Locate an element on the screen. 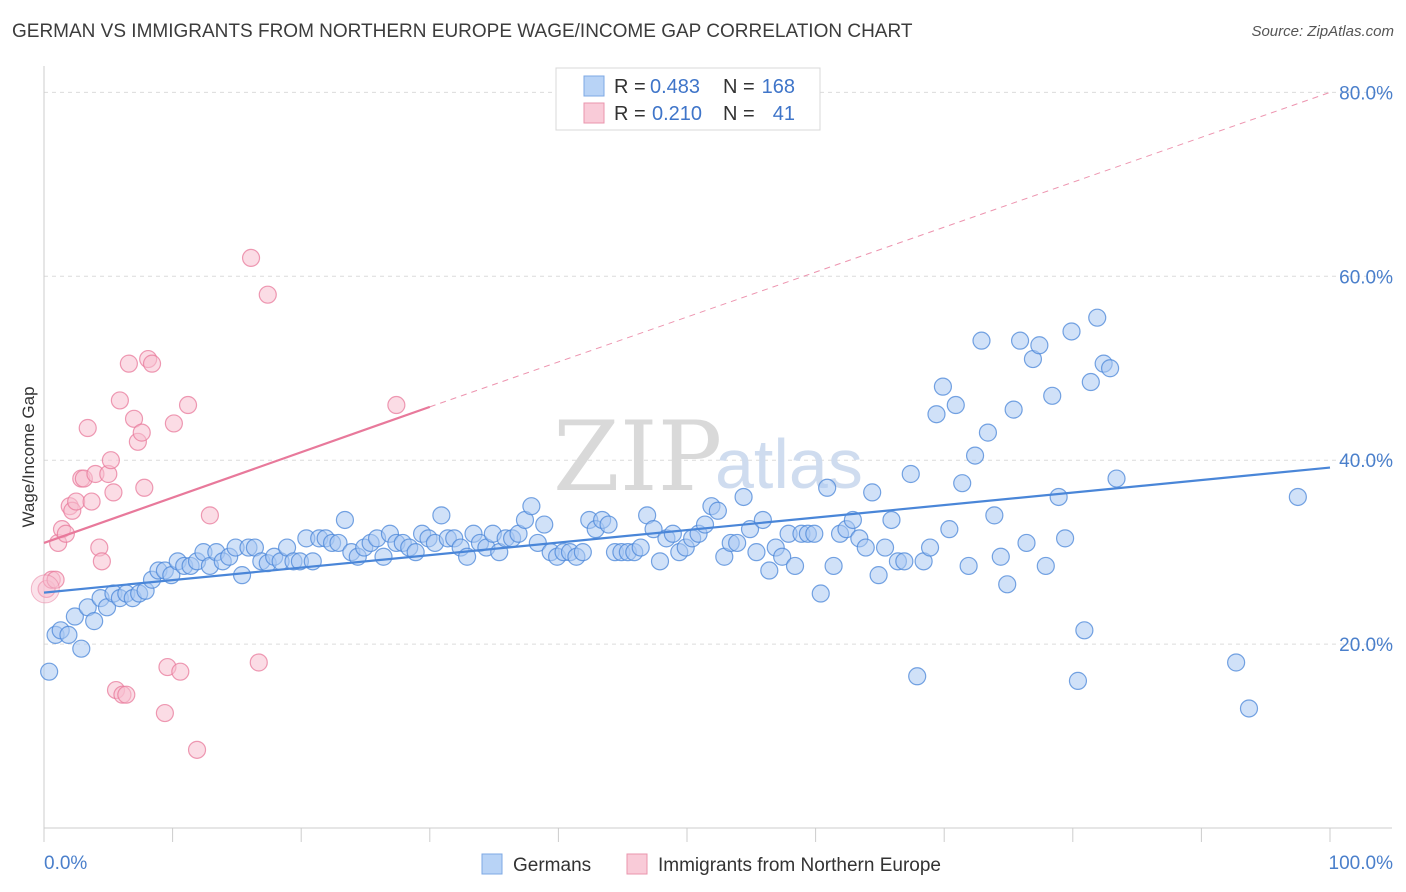 This screenshot has height=892, width=1406. y-tick-label: 80.0% is located at coordinates (1366, 93).